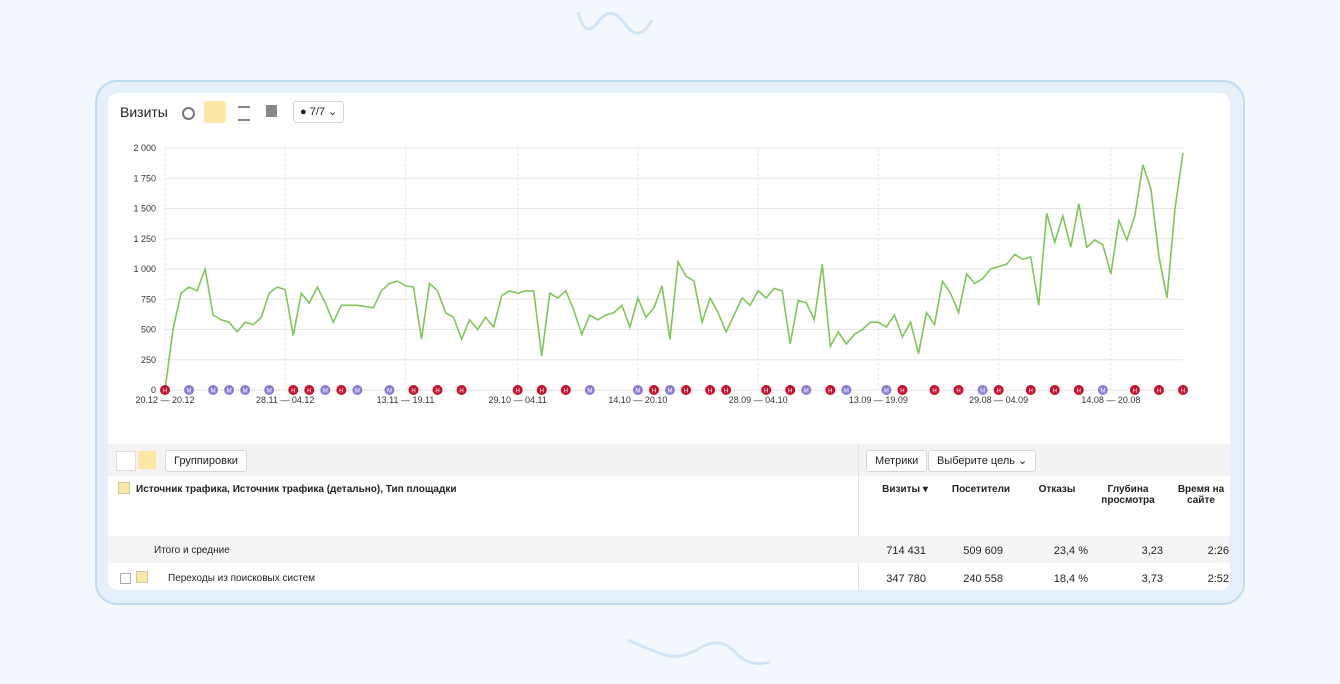 This screenshot has width=1340, height=684. Describe the element at coordinates (144, 269) in the screenshot. I see `y-tick-label: 1 000` at that location.